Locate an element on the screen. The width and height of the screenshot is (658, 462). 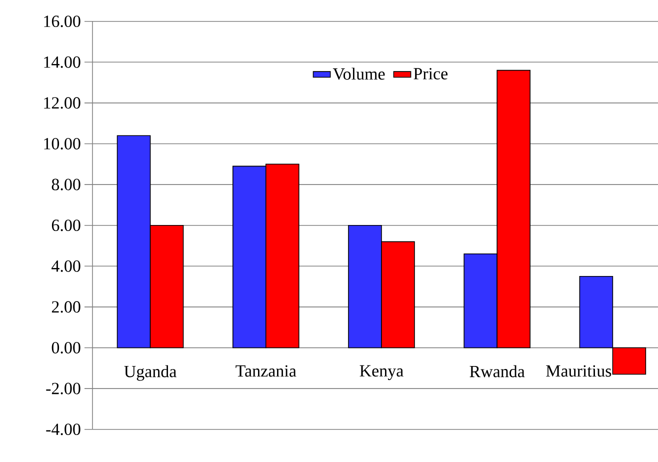
y-tick-label: -2.00 is located at coordinates (63, 388).